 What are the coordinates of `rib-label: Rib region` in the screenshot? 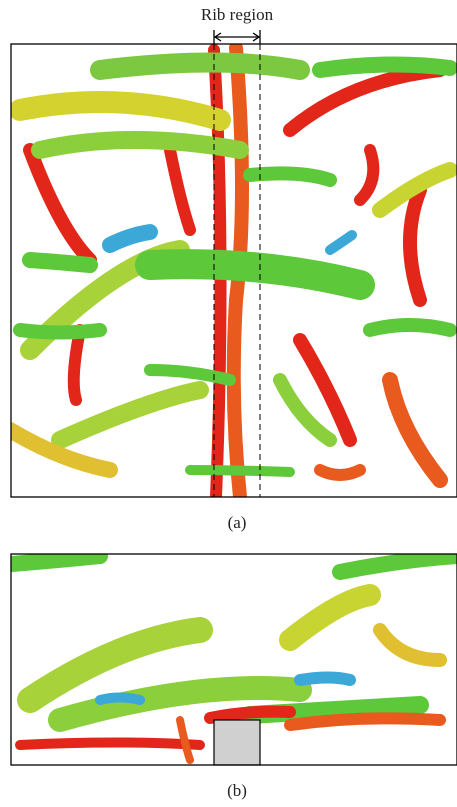 It's located at (237, 14).